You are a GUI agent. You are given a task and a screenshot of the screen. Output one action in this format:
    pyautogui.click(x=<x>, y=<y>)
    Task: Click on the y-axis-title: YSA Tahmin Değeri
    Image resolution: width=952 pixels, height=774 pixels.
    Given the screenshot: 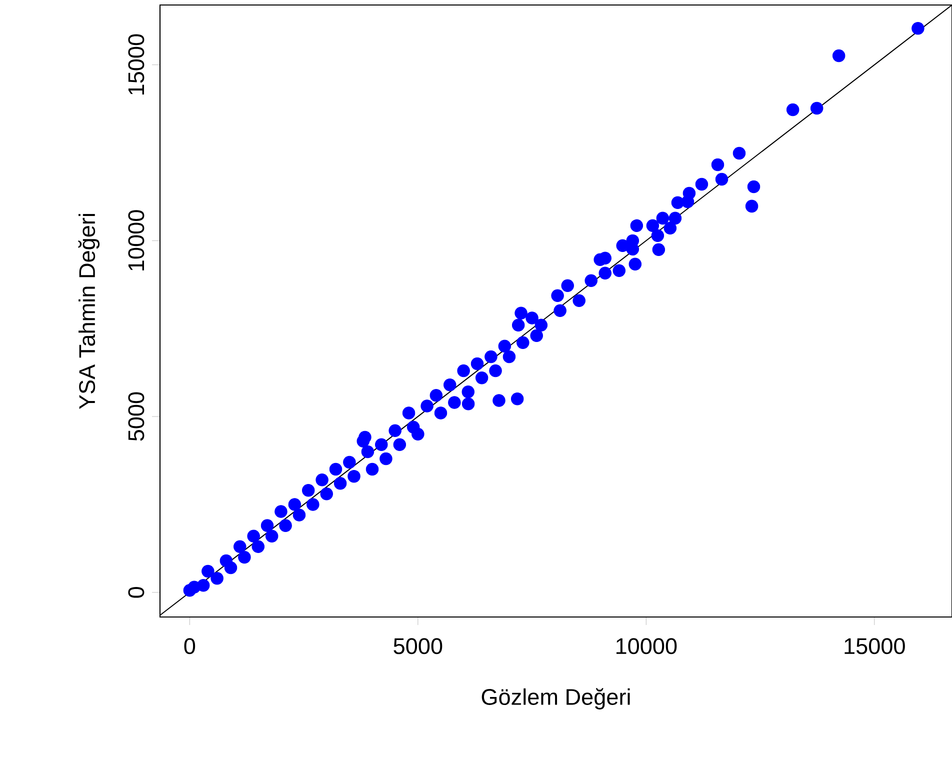 What is the action you would take?
    pyautogui.click(x=89, y=312)
    